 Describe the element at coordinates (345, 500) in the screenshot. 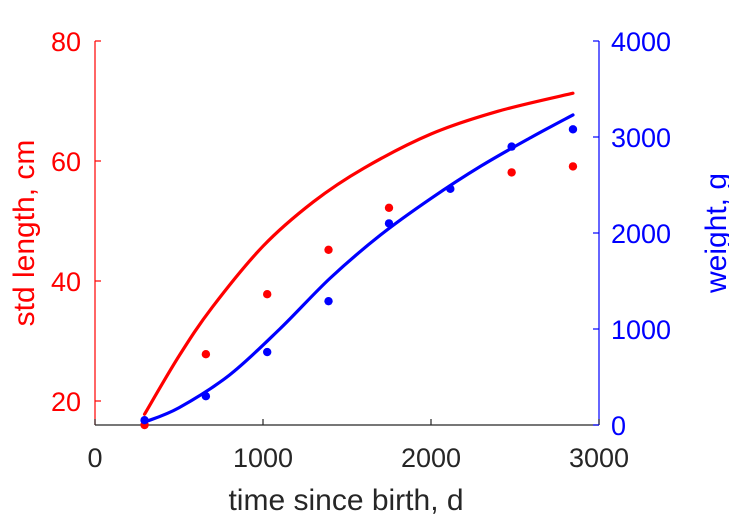

I see `x-axis-label: time since birth, d` at that location.